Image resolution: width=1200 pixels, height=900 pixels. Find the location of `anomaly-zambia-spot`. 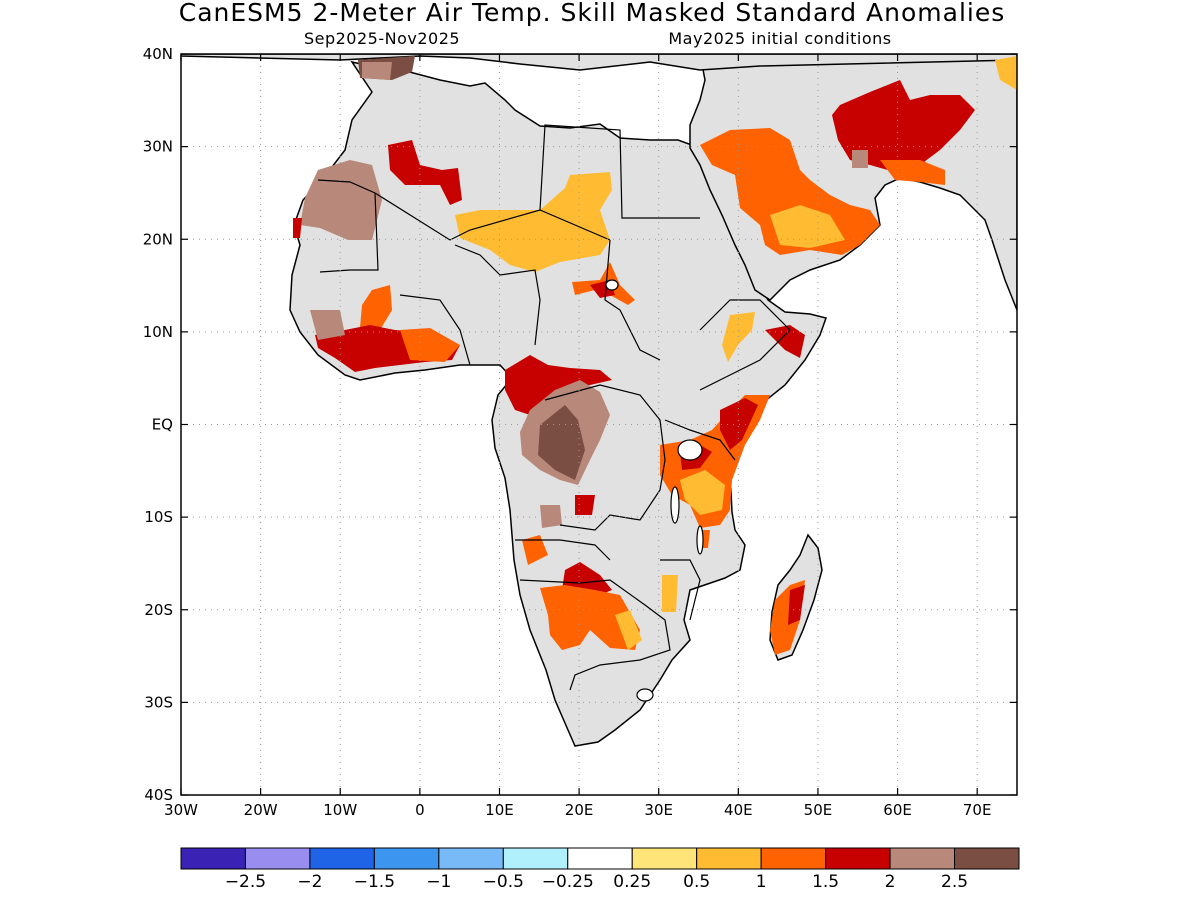

anomaly-zambia-spot is located at coordinates (585, 505).